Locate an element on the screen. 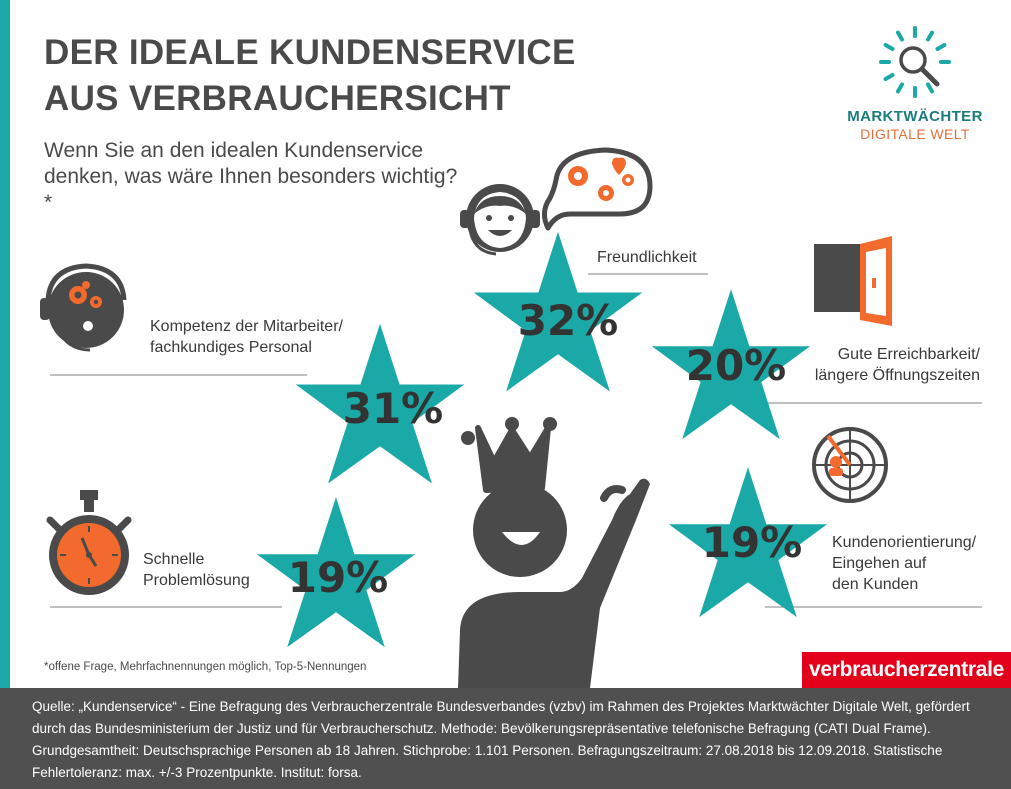 The height and width of the screenshot is (789, 1011). value-freundlichkeit: 32% is located at coordinates (568, 320).